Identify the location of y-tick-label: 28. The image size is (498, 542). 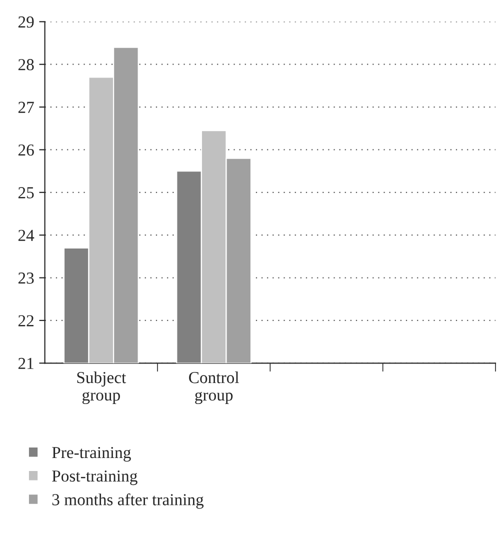
(26, 64).